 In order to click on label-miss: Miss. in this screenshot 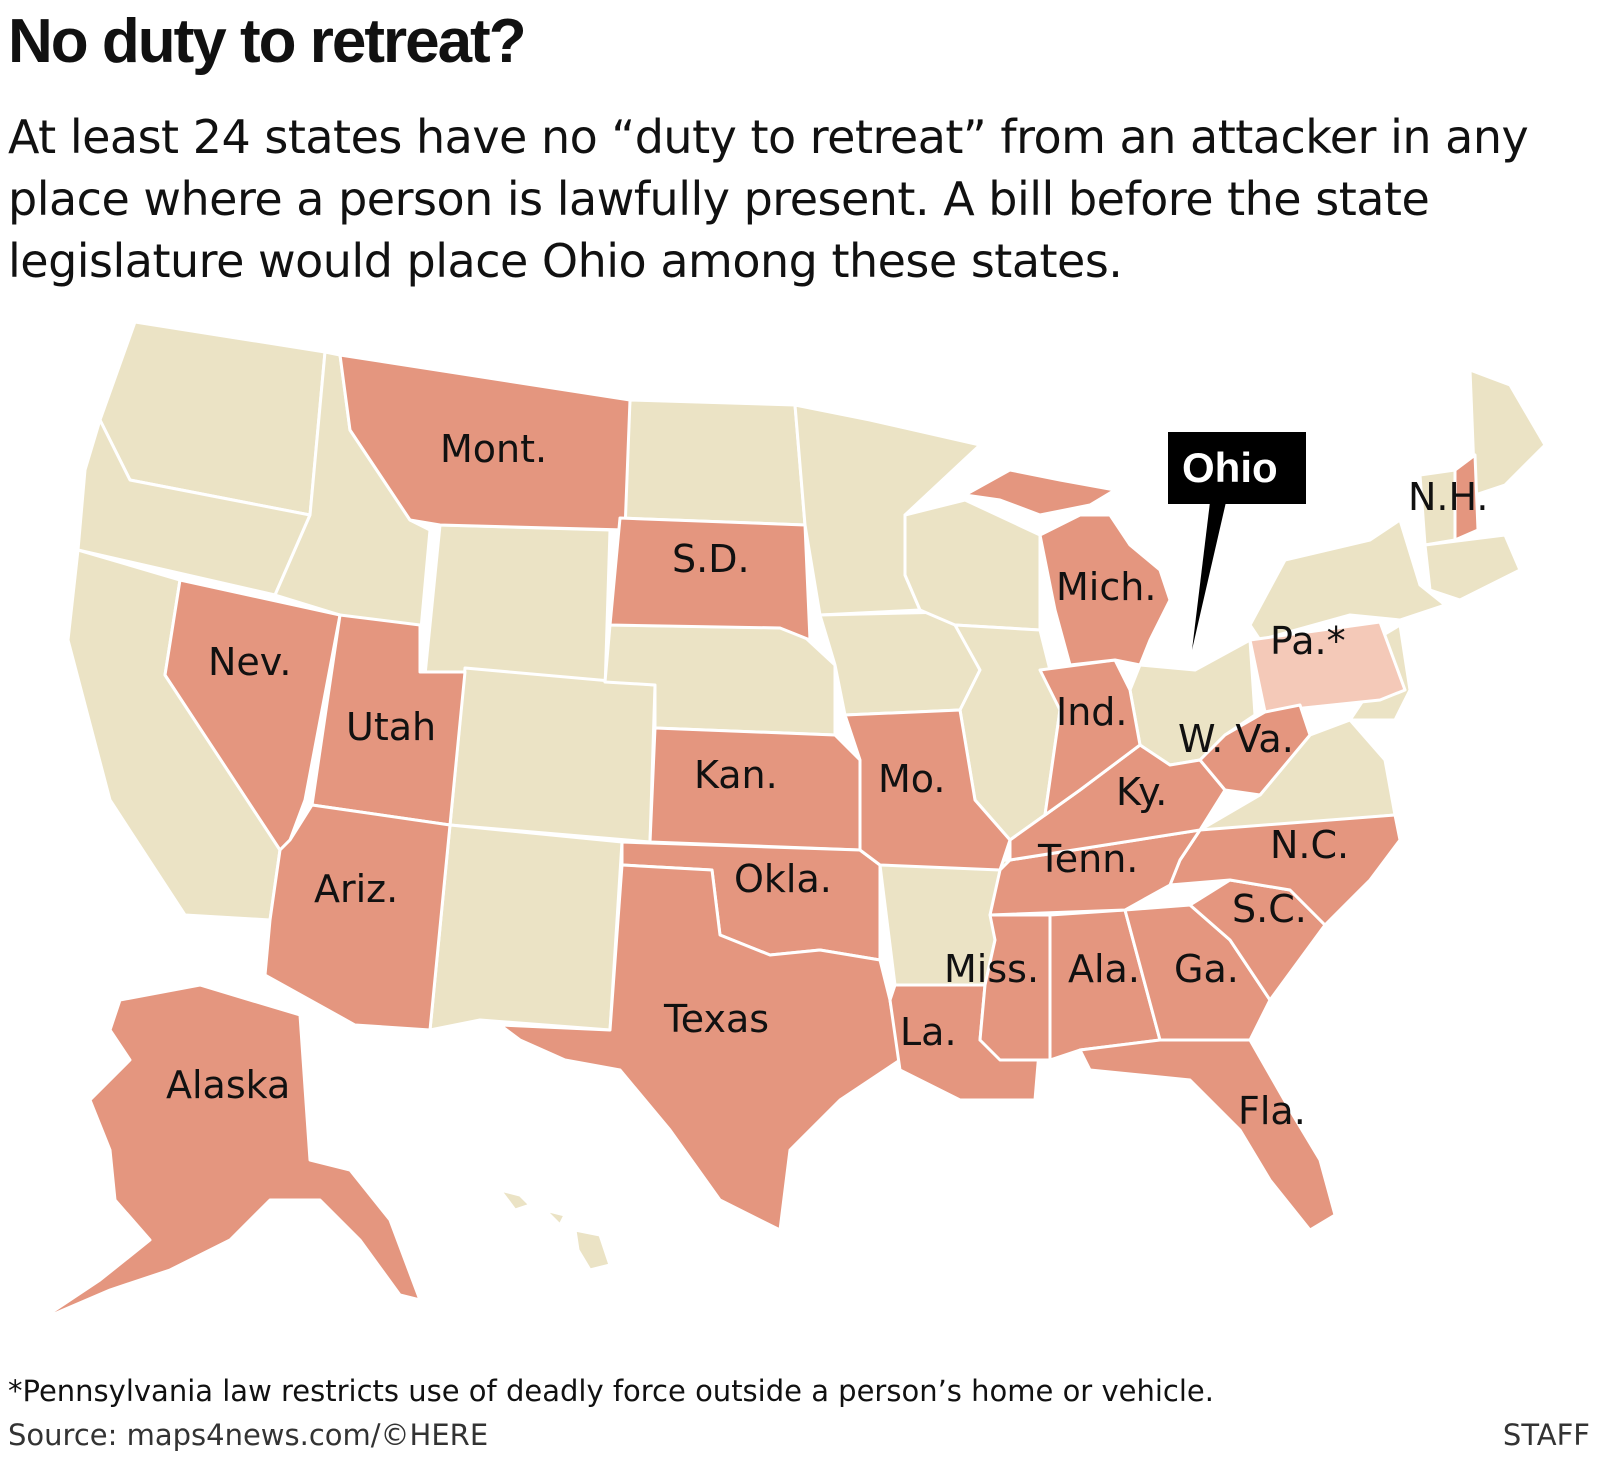, I will do `click(991, 969)`.